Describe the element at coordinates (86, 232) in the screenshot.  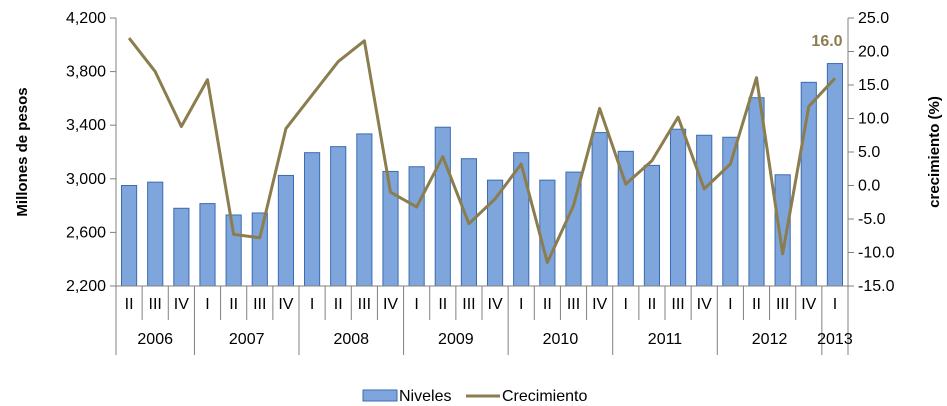
I see `y-tick-label-1: 2,600` at that location.